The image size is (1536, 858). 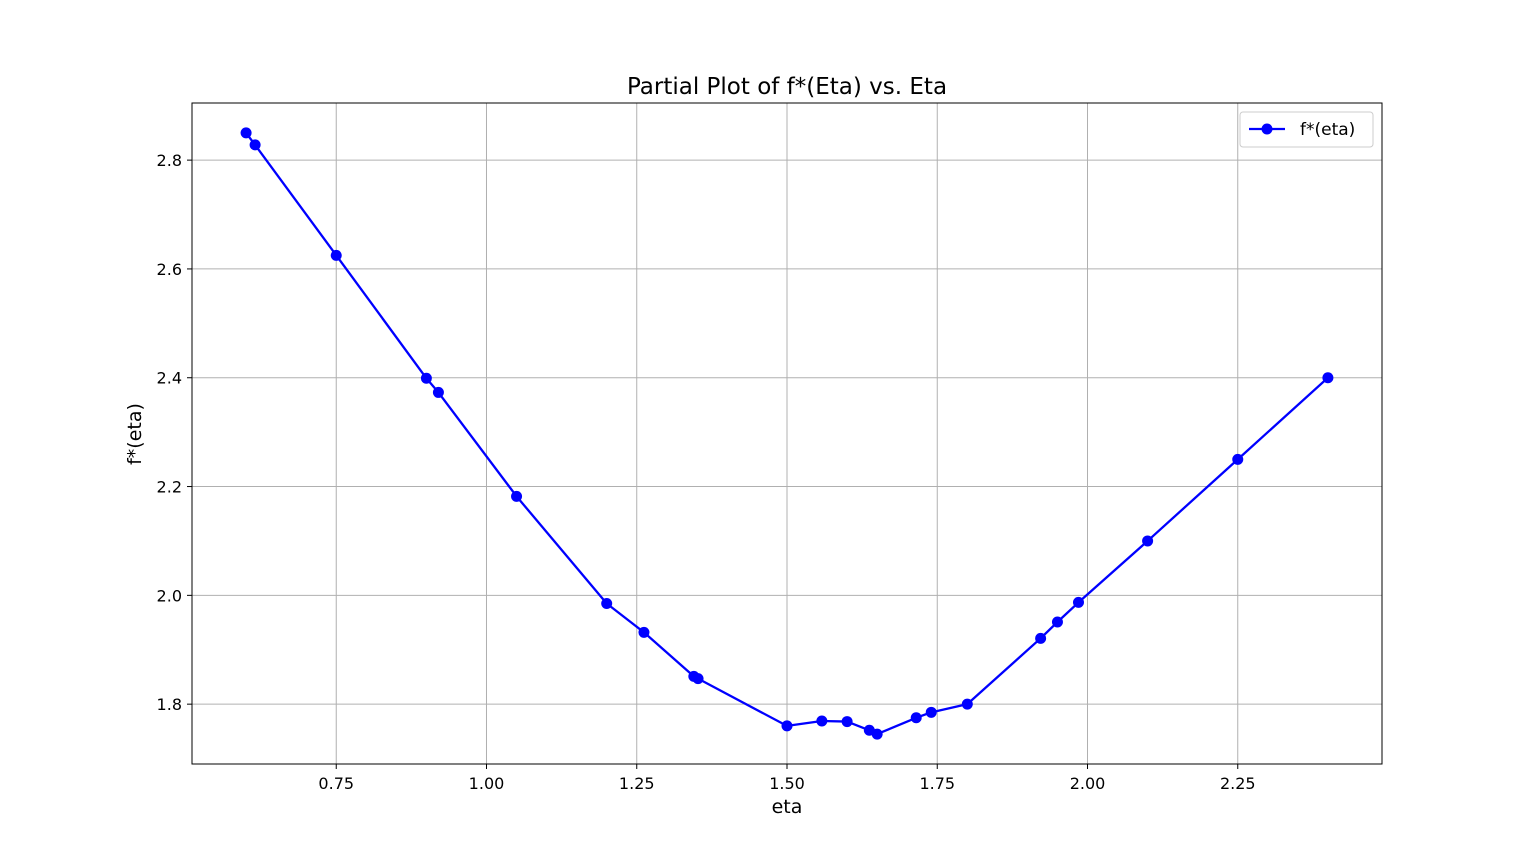 What do you see at coordinates (169, 269) in the screenshot?
I see `y-tick-label: 2.6` at bounding box center [169, 269].